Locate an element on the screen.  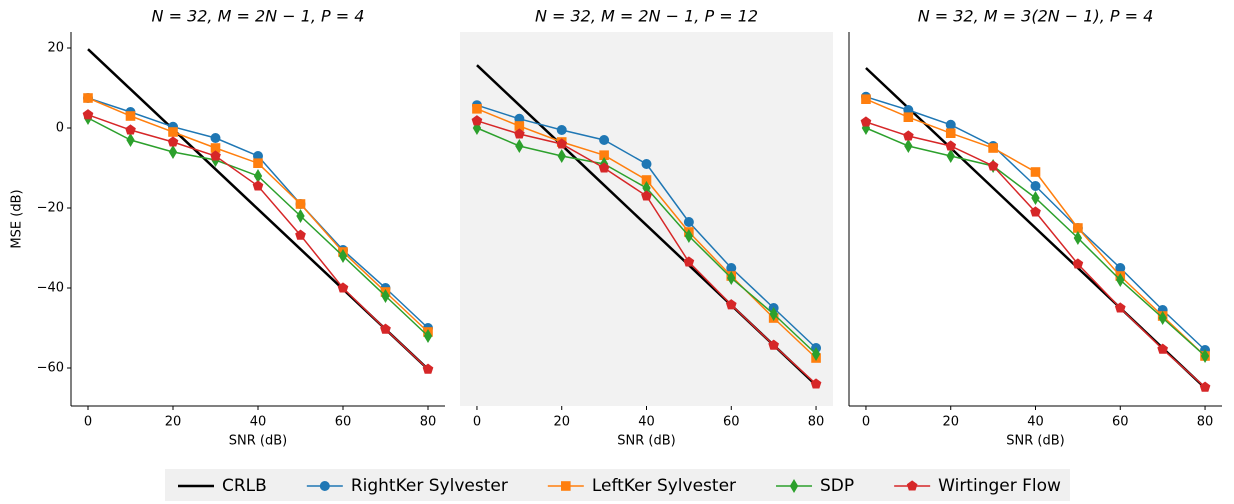
y-tick-label: 20 is located at coordinates (55, 48).